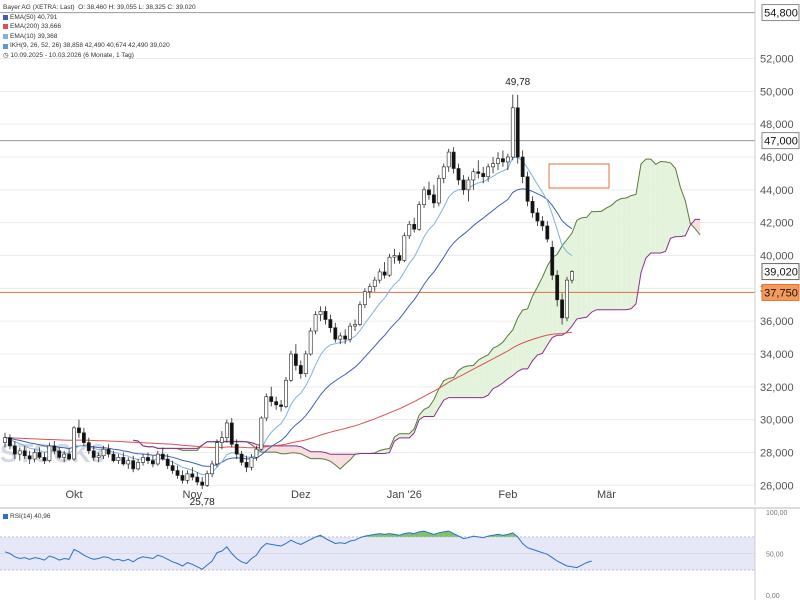  What do you see at coordinates (99, 37) in the screenshot?
I see `legend-ema10: EMA(10) 39,368` at bounding box center [99, 37].